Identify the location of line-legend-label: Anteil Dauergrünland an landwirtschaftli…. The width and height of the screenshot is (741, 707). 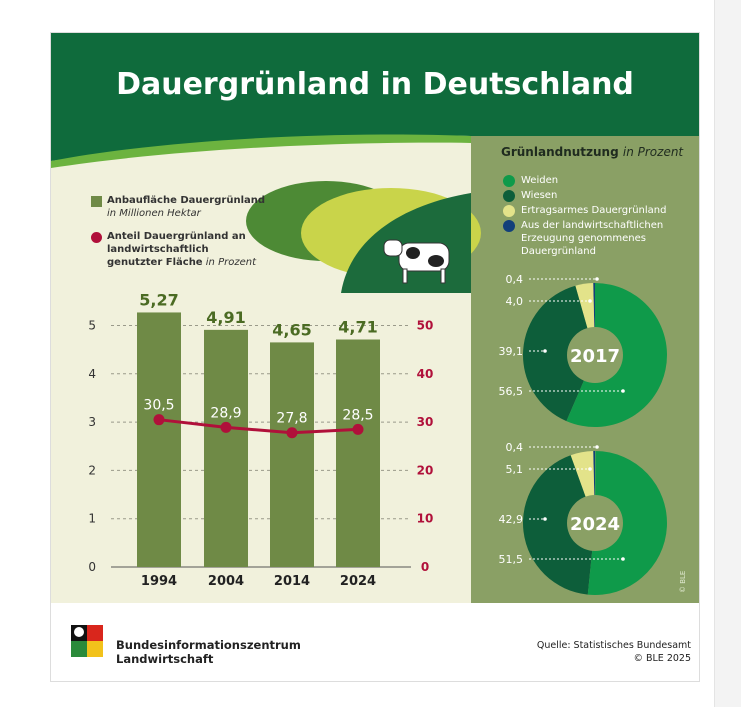
(176, 249).